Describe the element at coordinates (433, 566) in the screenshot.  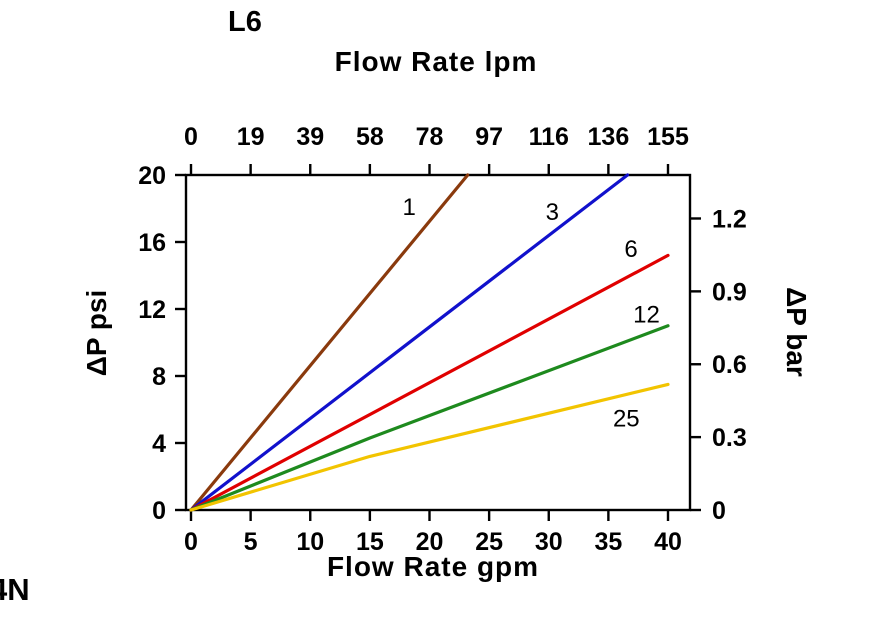
I see `bottom-axis-title: Flow Rate gpm` at that location.